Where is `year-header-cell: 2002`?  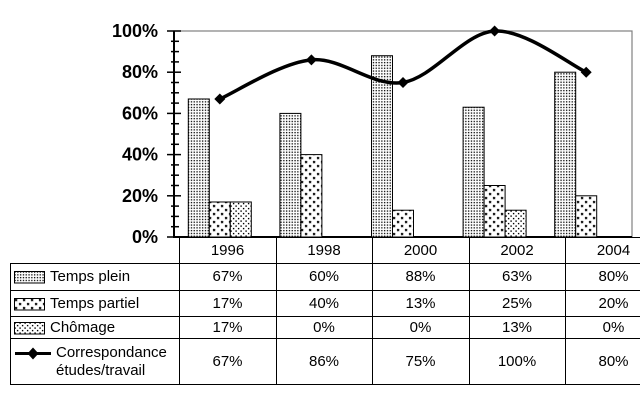 year-header-cell: 2002 is located at coordinates (517, 250).